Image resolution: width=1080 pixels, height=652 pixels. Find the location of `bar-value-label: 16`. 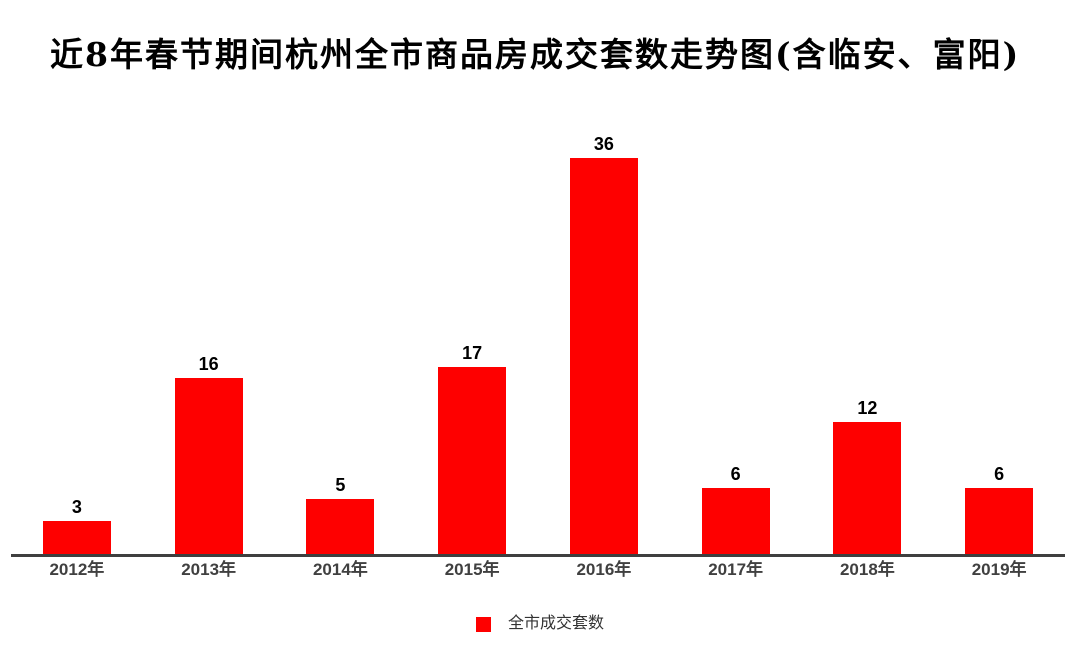

bar-value-label: 16 is located at coordinates (208, 364).